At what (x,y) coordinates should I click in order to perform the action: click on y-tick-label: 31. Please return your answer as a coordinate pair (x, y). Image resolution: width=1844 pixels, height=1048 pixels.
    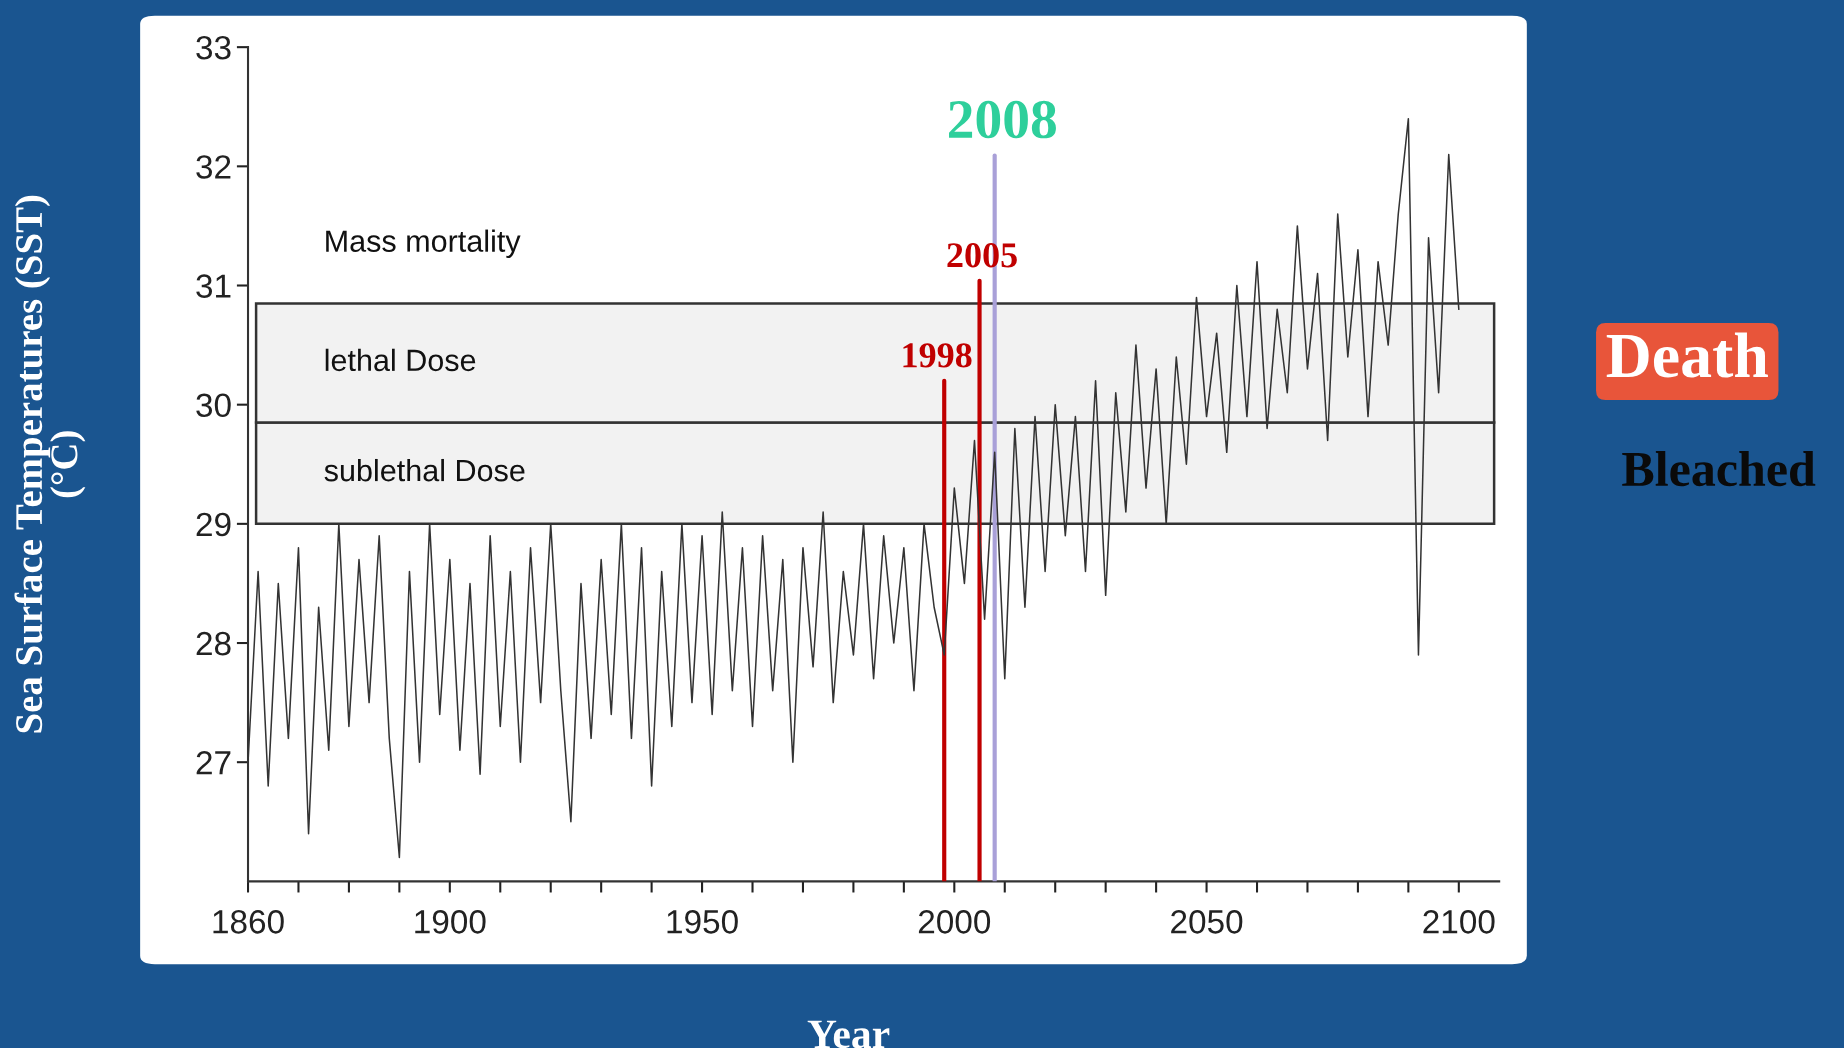
    Looking at the image, I should click on (213, 286).